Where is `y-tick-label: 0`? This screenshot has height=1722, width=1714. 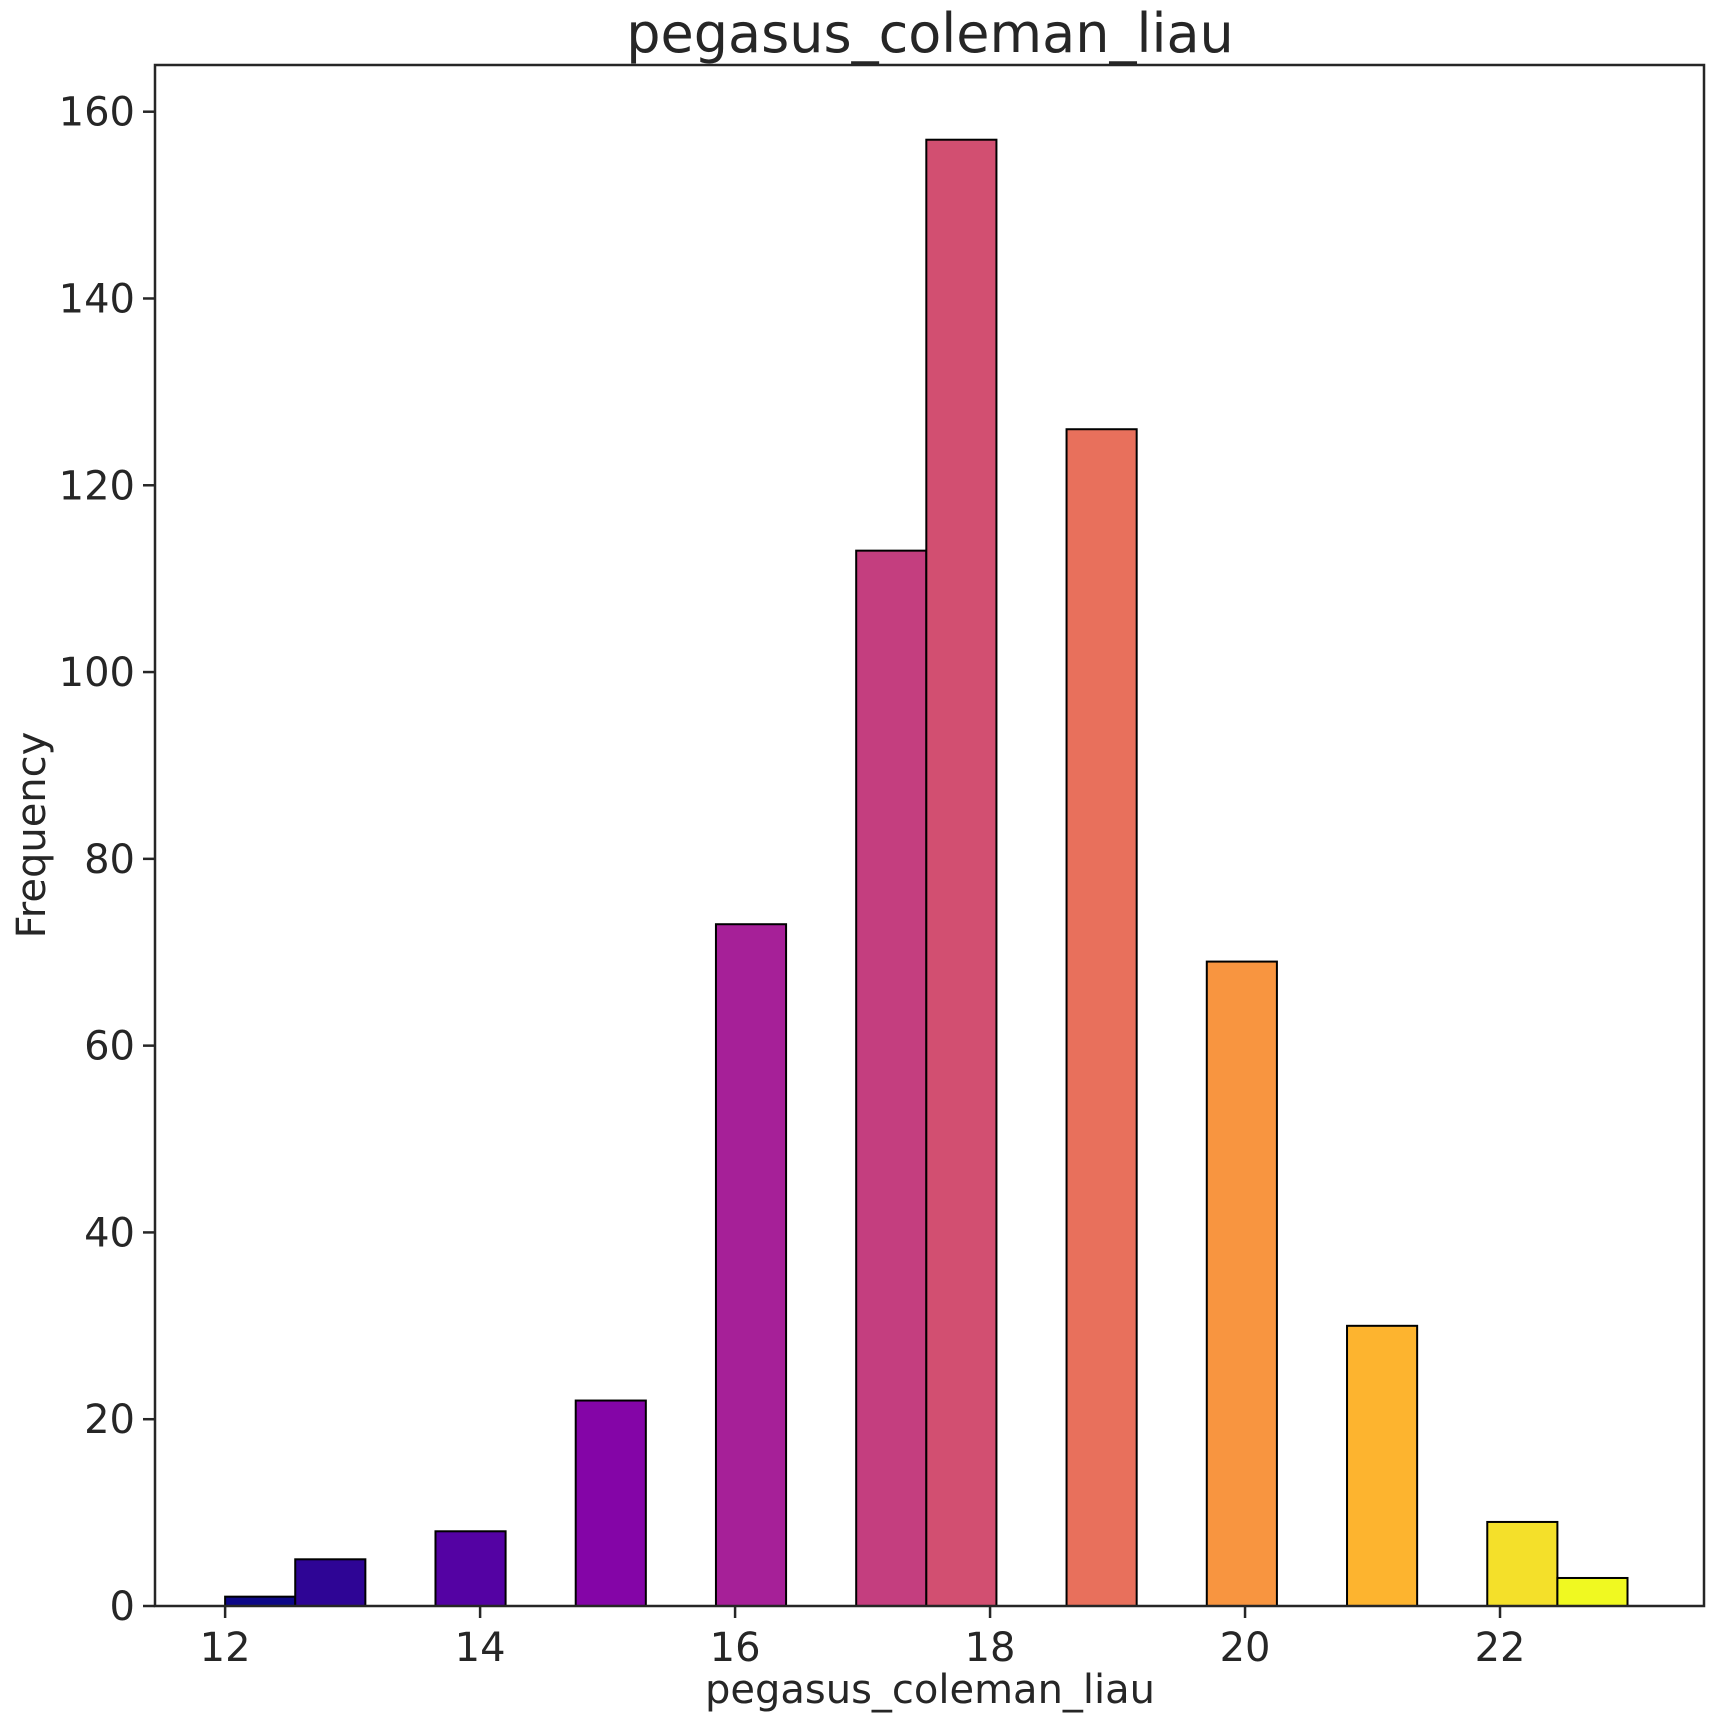 y-tick-label: 0 is located at coordinates (122, 1607).